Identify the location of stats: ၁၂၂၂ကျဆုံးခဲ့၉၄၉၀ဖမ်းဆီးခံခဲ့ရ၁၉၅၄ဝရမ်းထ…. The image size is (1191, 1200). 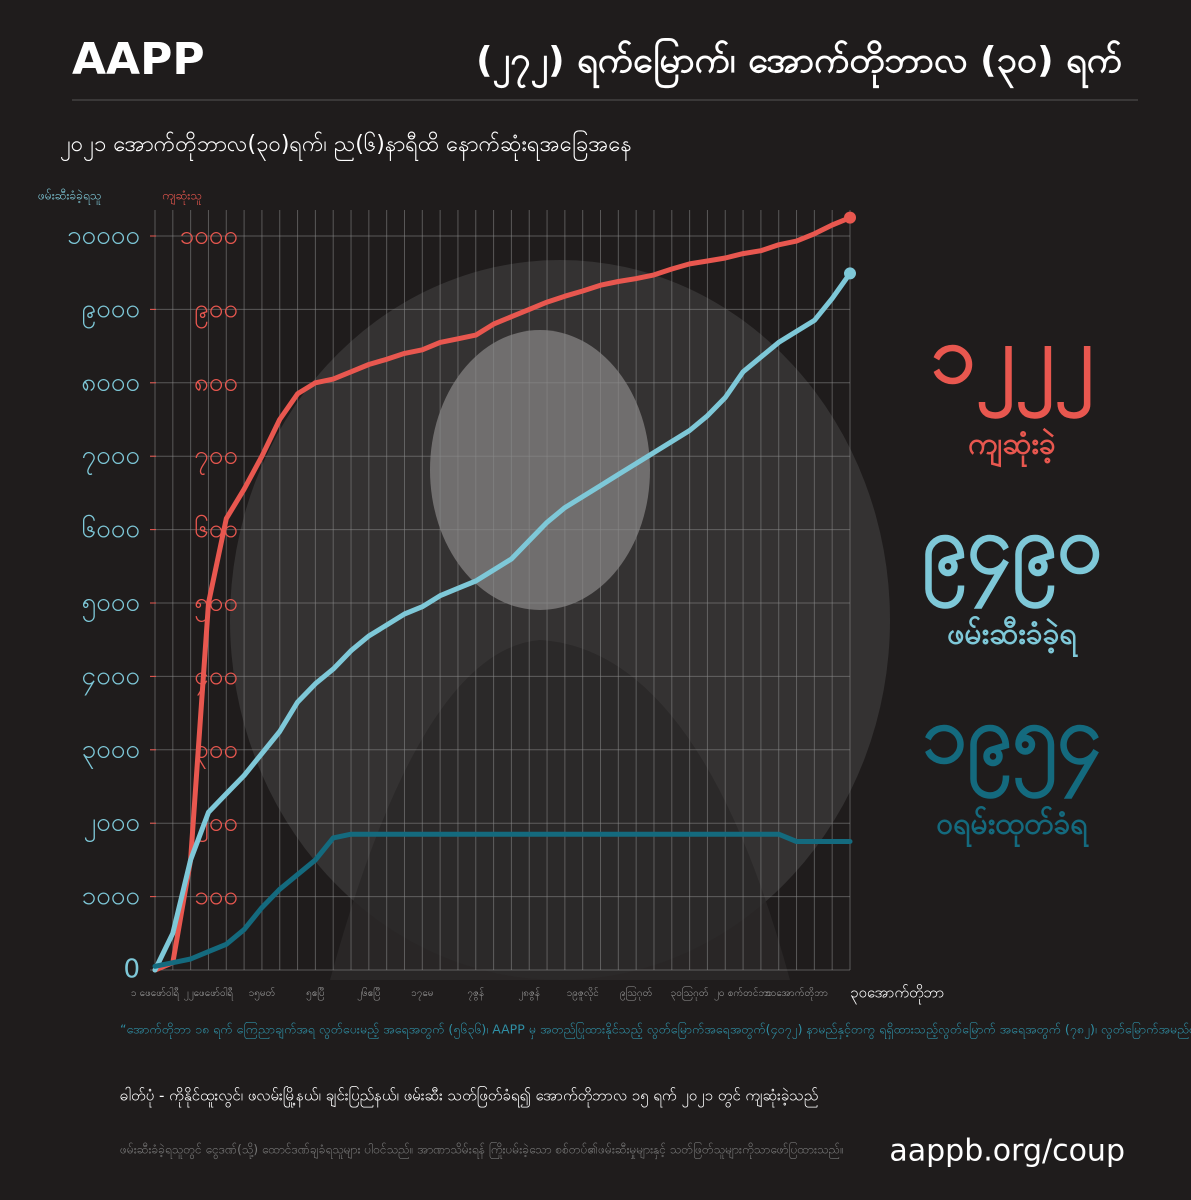
(1012, 578).